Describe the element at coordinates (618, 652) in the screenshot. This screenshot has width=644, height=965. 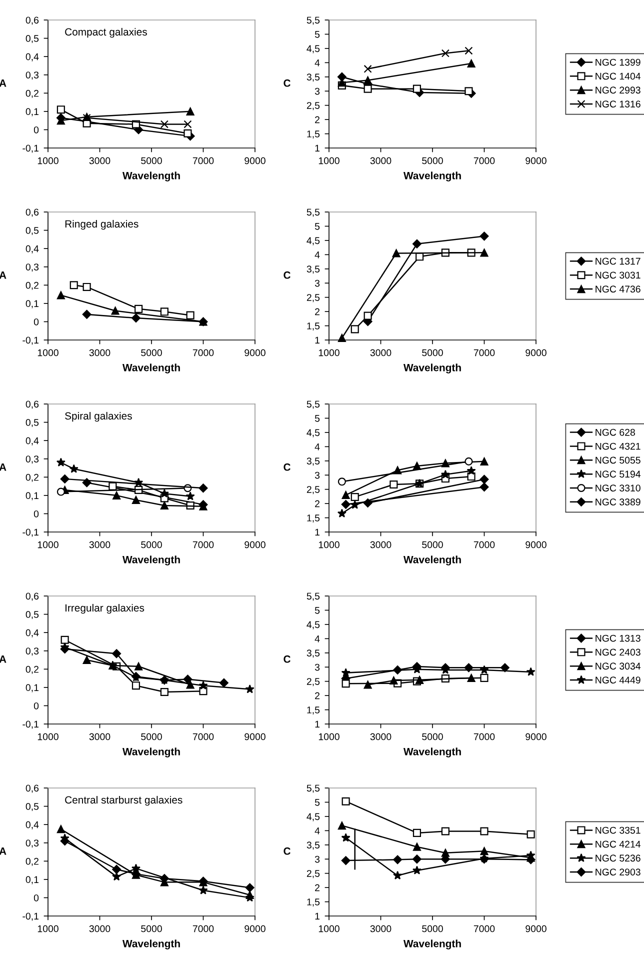
I see `legend-label: NGC 2403` at that location.